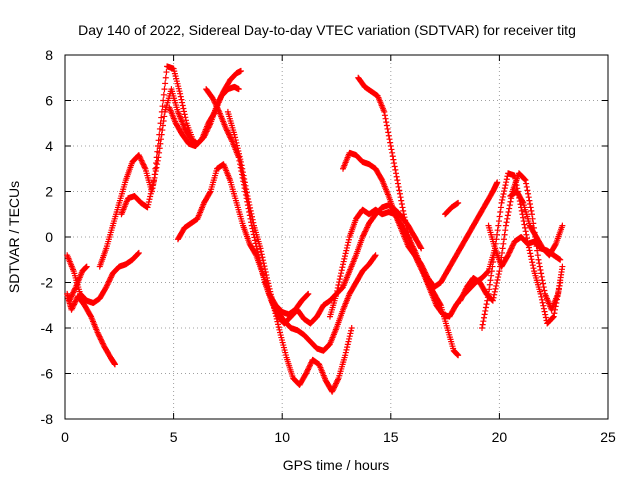  I want to click on series-s6, so click(204, 116).